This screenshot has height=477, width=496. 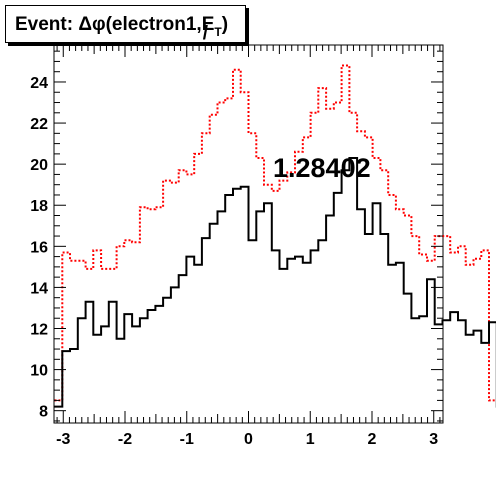 I want to click on title-close: ), so click(x=225, y=24).